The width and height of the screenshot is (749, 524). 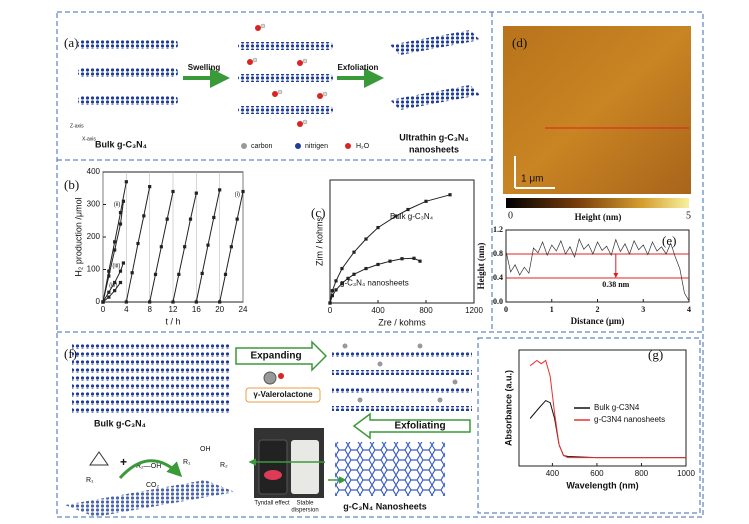 What do you see at coordinates (219, 309) in the screenshot?
I see `x-tick-label: 20` at bounding box center [219, 309].